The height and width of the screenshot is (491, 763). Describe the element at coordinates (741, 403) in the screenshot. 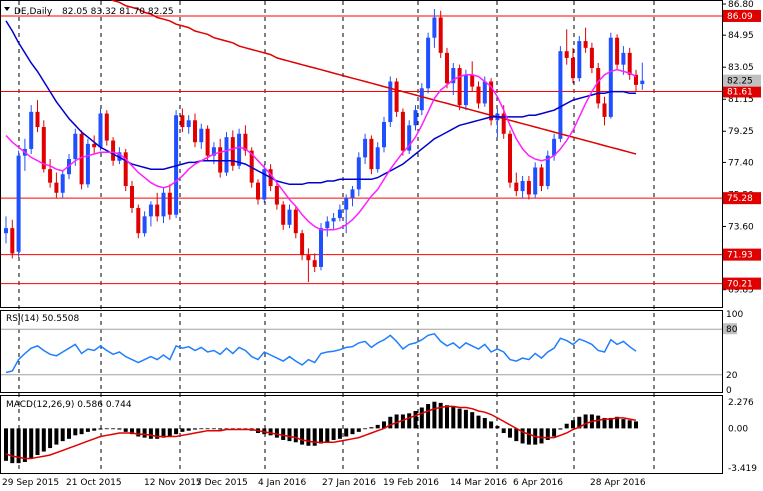

I see `macd-tick-label: 2.276` at that location.